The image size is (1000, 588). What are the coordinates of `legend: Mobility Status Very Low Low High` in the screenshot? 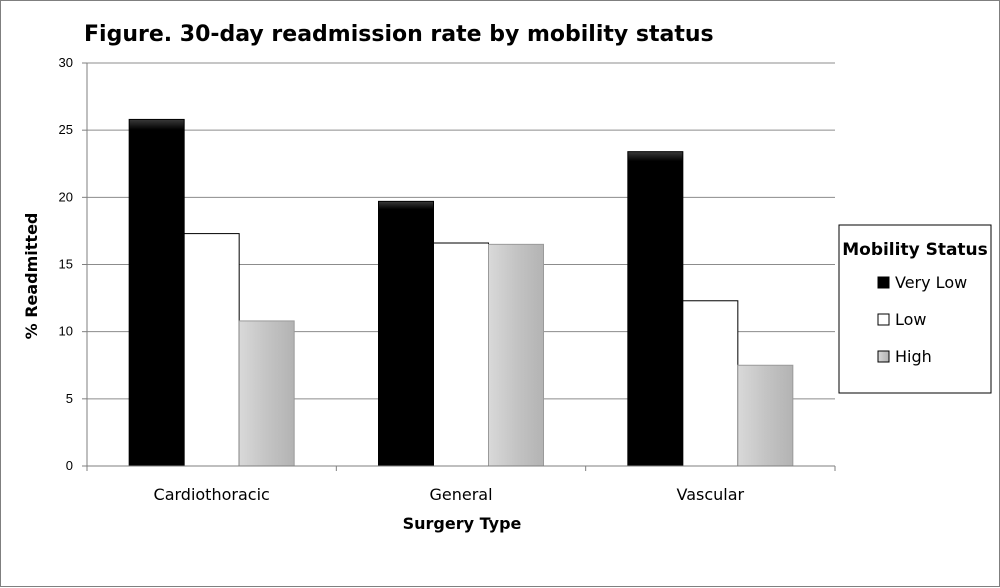 It's located at (915, 309).